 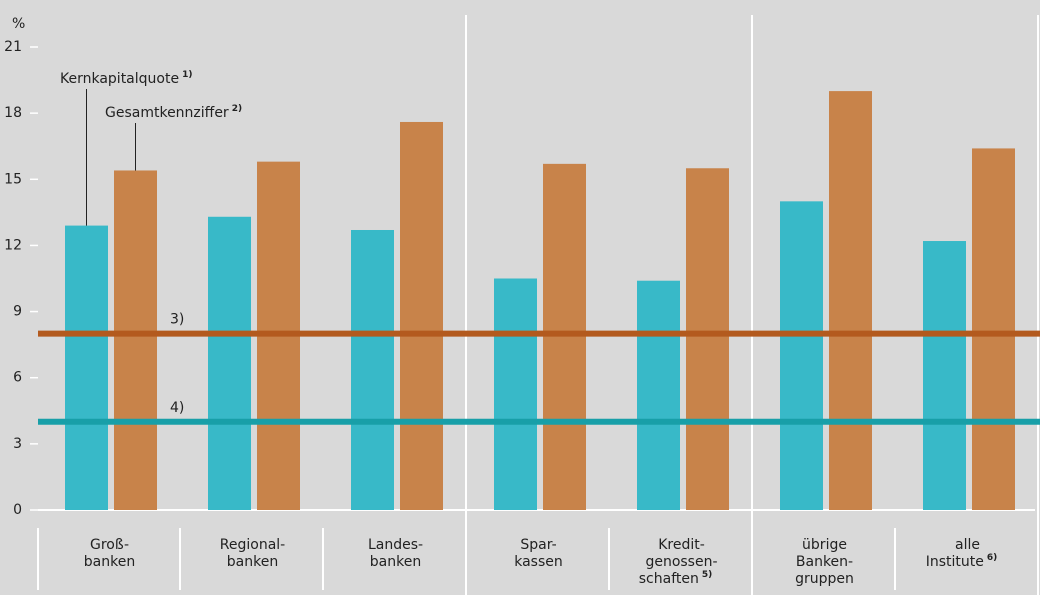 What do you see at coordinates (173, 113) in the screenshot?
I see `legend-label: Gesamtkennziffer 2)` at bounding box center [173, 113].